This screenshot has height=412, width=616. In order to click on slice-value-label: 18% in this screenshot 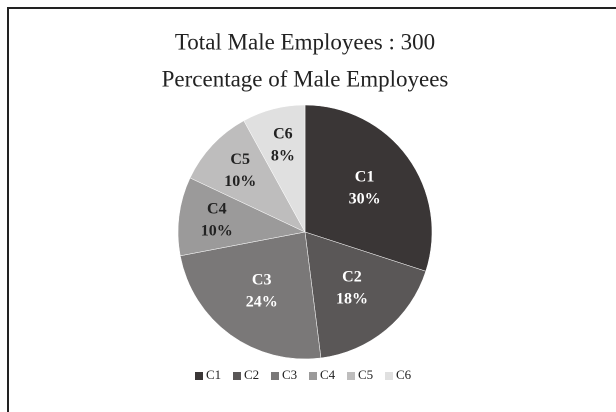, I will do `click(352, 298)`.